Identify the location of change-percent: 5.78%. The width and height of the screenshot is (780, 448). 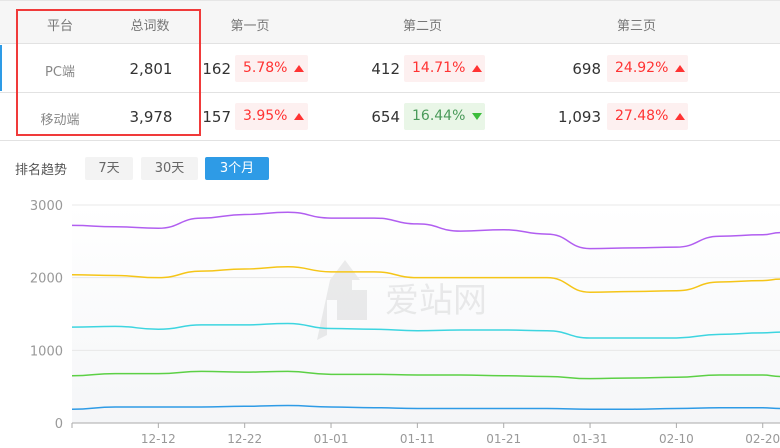
(265, 68).